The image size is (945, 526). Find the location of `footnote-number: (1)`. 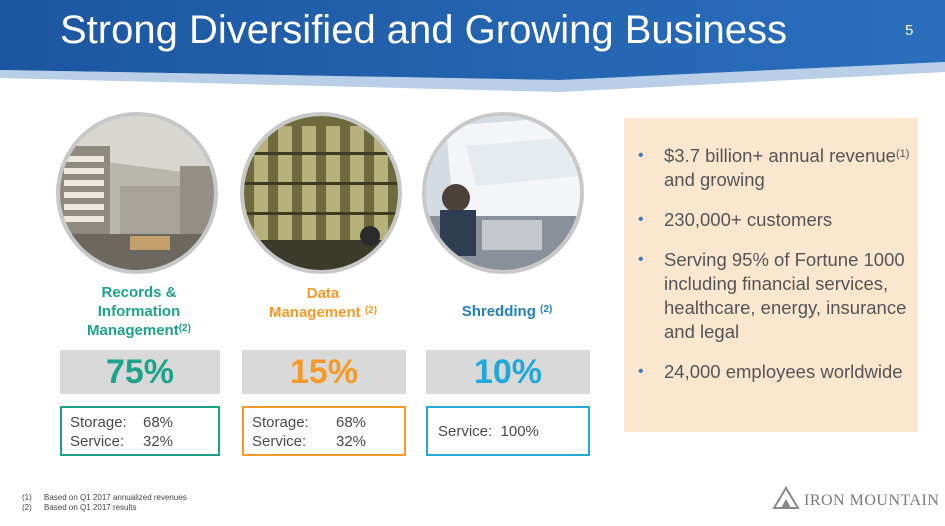

footnote-number: (1) is located at coordinates (27, 497).